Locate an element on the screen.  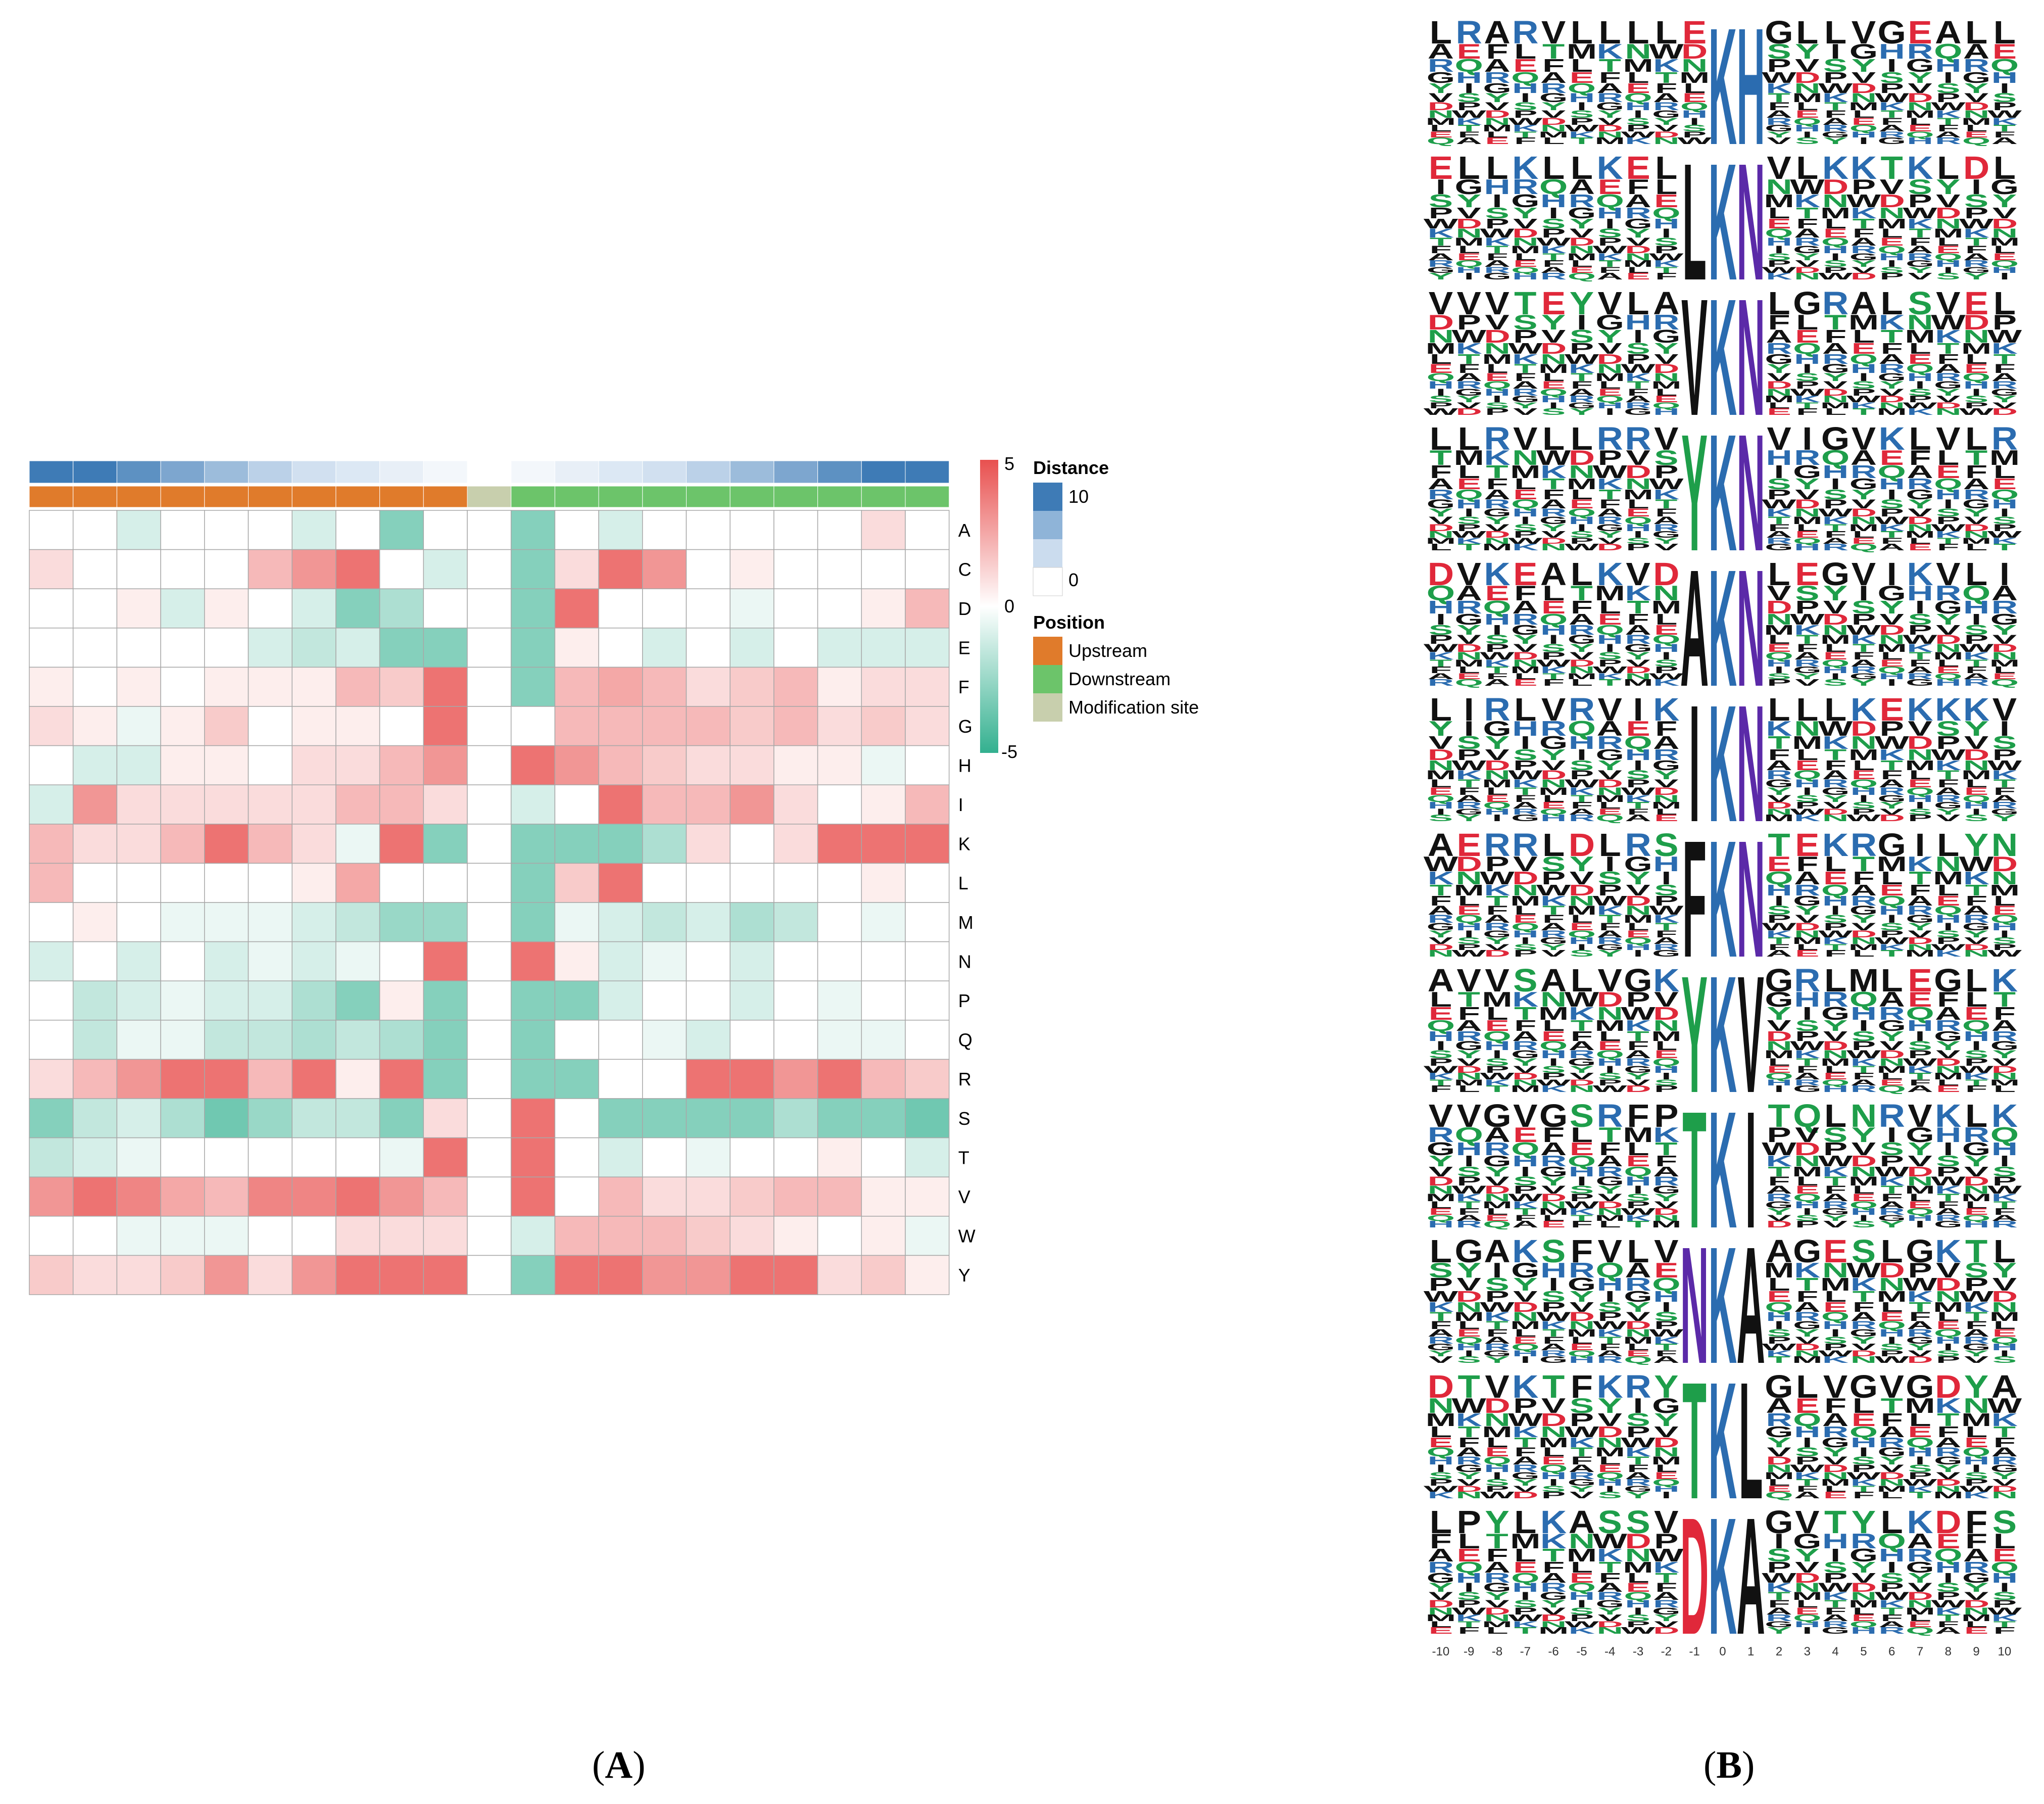
logo-x-tick: -10 is located at coordinates (1441, 1651).